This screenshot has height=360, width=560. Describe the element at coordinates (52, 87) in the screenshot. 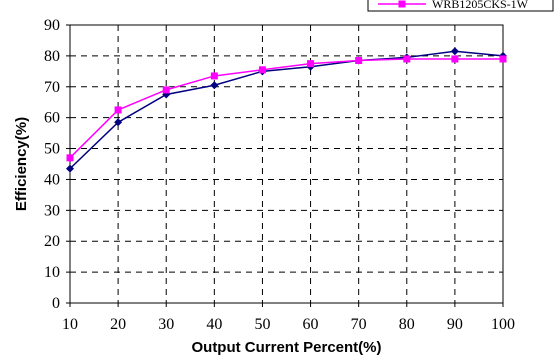

I see `y-tick-label: 70` at that location.